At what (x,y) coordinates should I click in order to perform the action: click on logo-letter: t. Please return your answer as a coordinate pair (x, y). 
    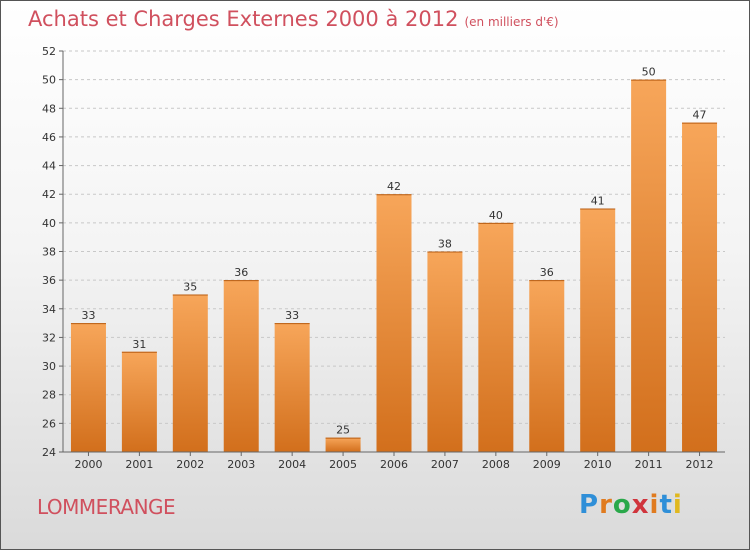
    Looking at the image, I should click on (666, 505).